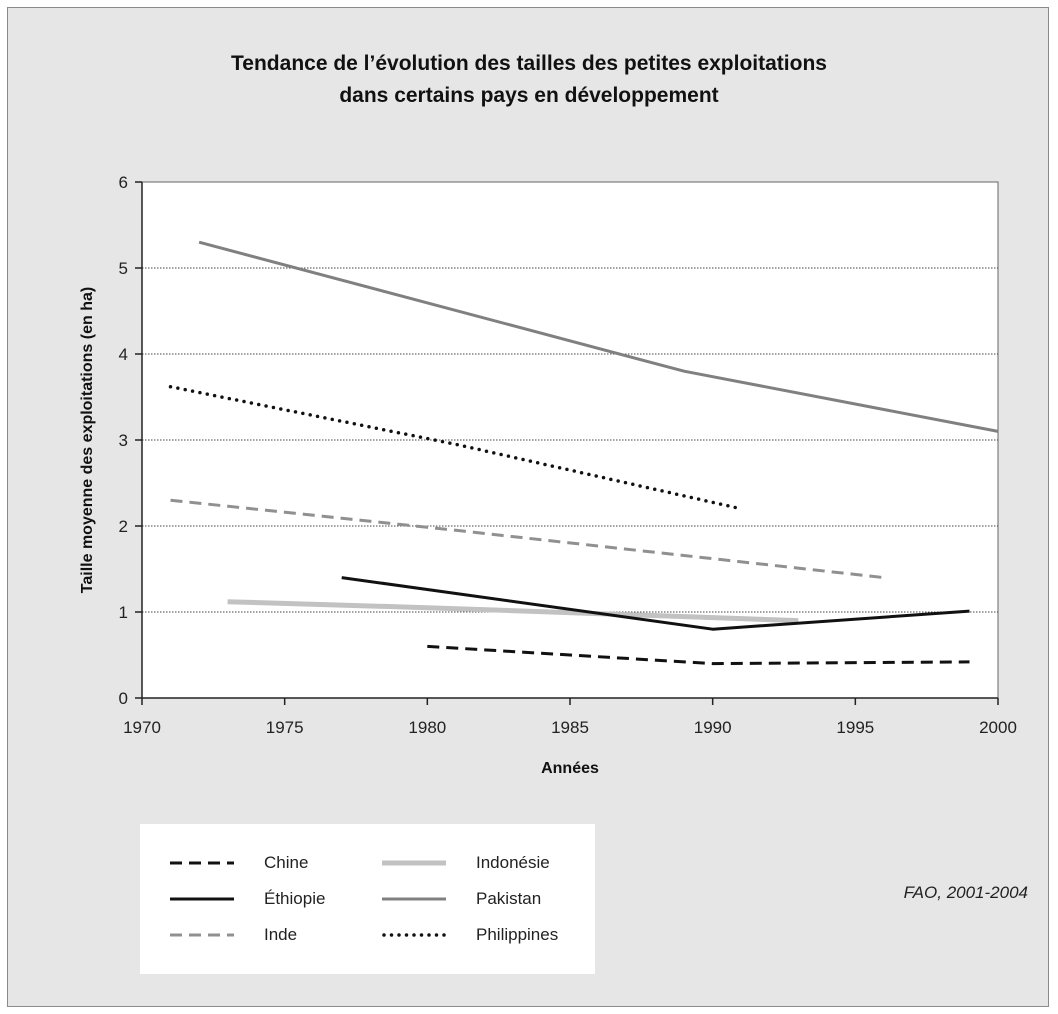 This screenshot has height=1014, width=1058. What do you see at coordinates (570, 727) in the screenshot?
I see `x-tick-label: 1985` at bounding box center [570, 727].